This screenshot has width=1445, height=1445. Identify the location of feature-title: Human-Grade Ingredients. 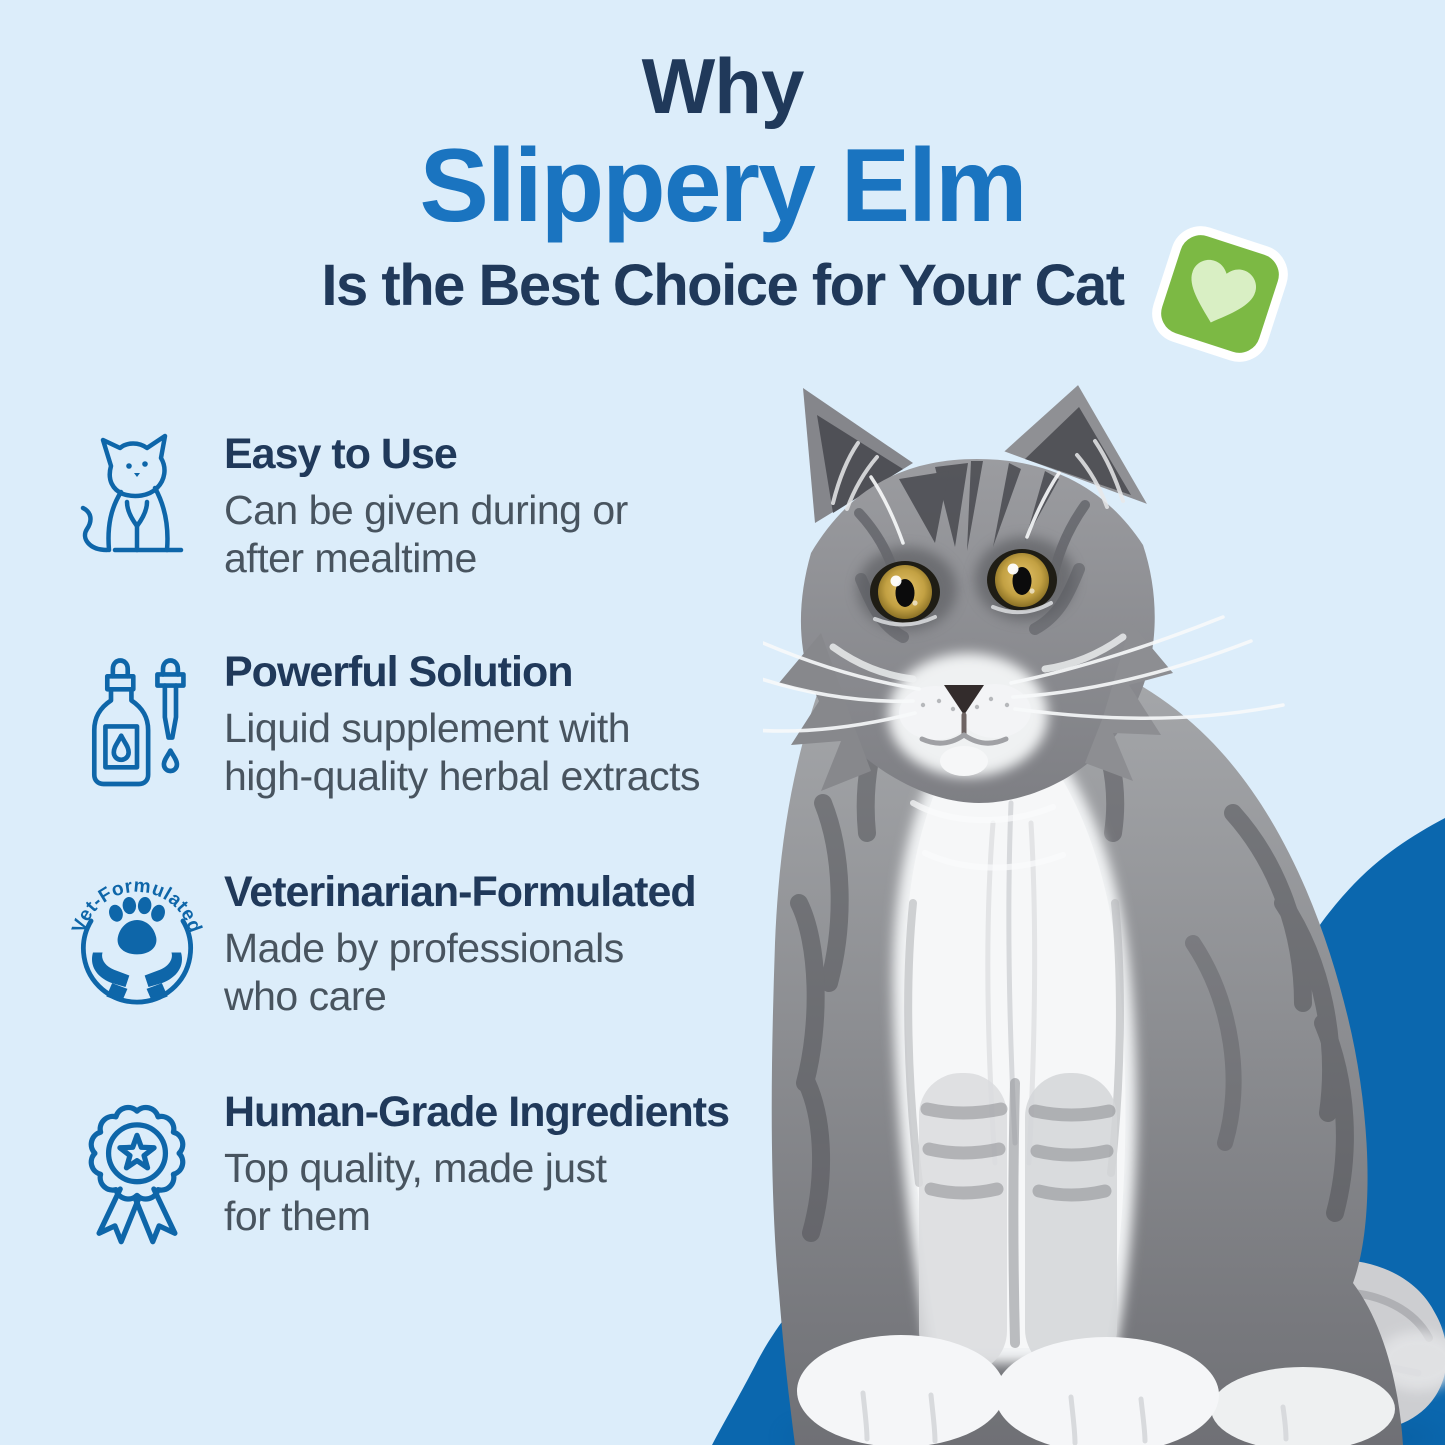
(477, 1112).